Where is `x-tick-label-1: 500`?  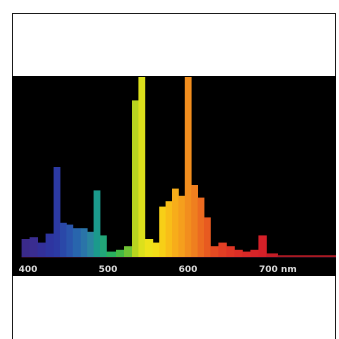 x-tick-label-1: 500 is located at coordinates (108, 270).